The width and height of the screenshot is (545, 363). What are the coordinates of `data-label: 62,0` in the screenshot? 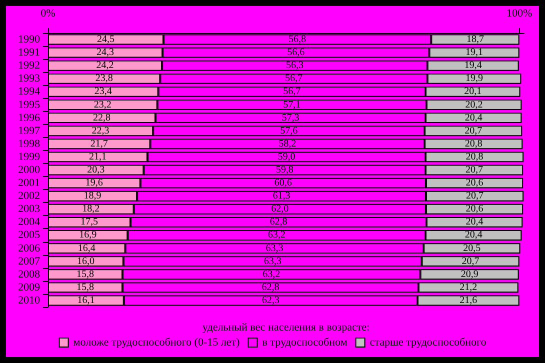 It's located at (280, 209).